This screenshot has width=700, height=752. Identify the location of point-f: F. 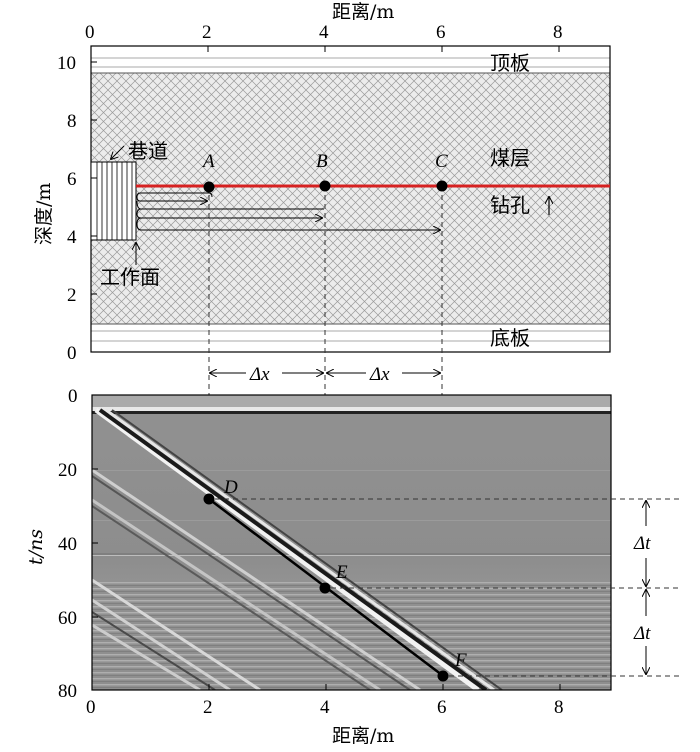
(452, 666).